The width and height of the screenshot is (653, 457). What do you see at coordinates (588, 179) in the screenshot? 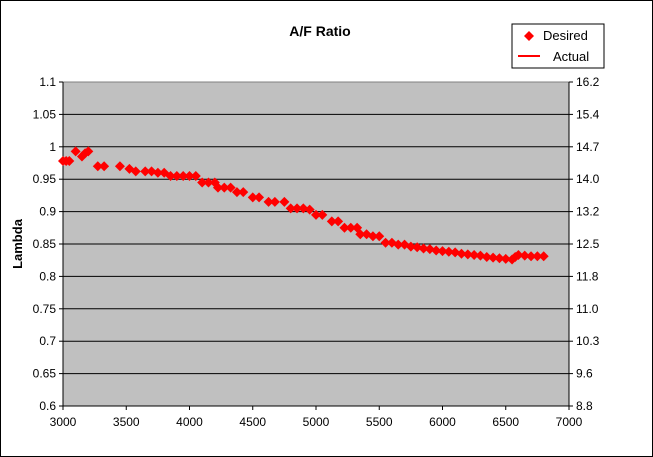
I see `y2-tick-label: 14.0` at bounding box center [588, 179].